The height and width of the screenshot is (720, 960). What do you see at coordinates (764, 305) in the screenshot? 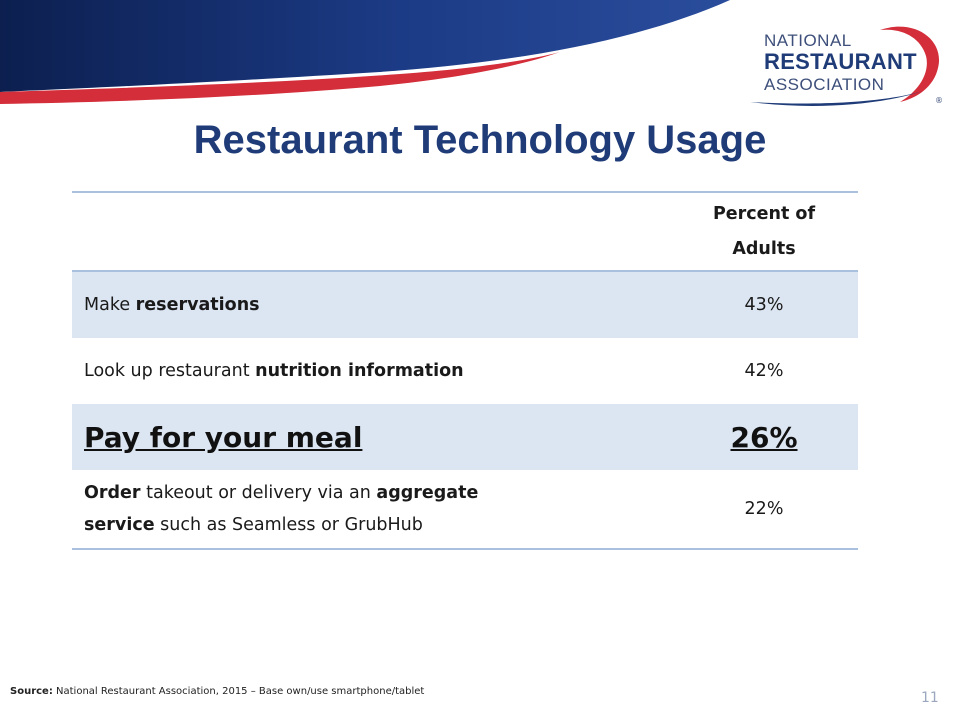
I see `row-value: 43%` at bounding box center [764, 305].